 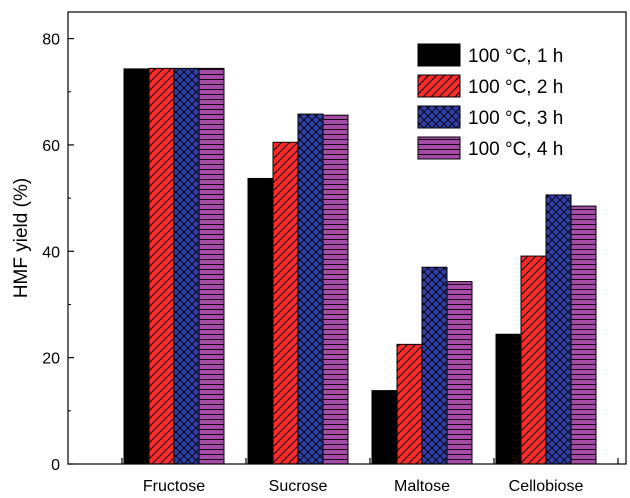 I want to click on legend-label-series-4: 100 °C, 4 h, so click(x=515, y=149).